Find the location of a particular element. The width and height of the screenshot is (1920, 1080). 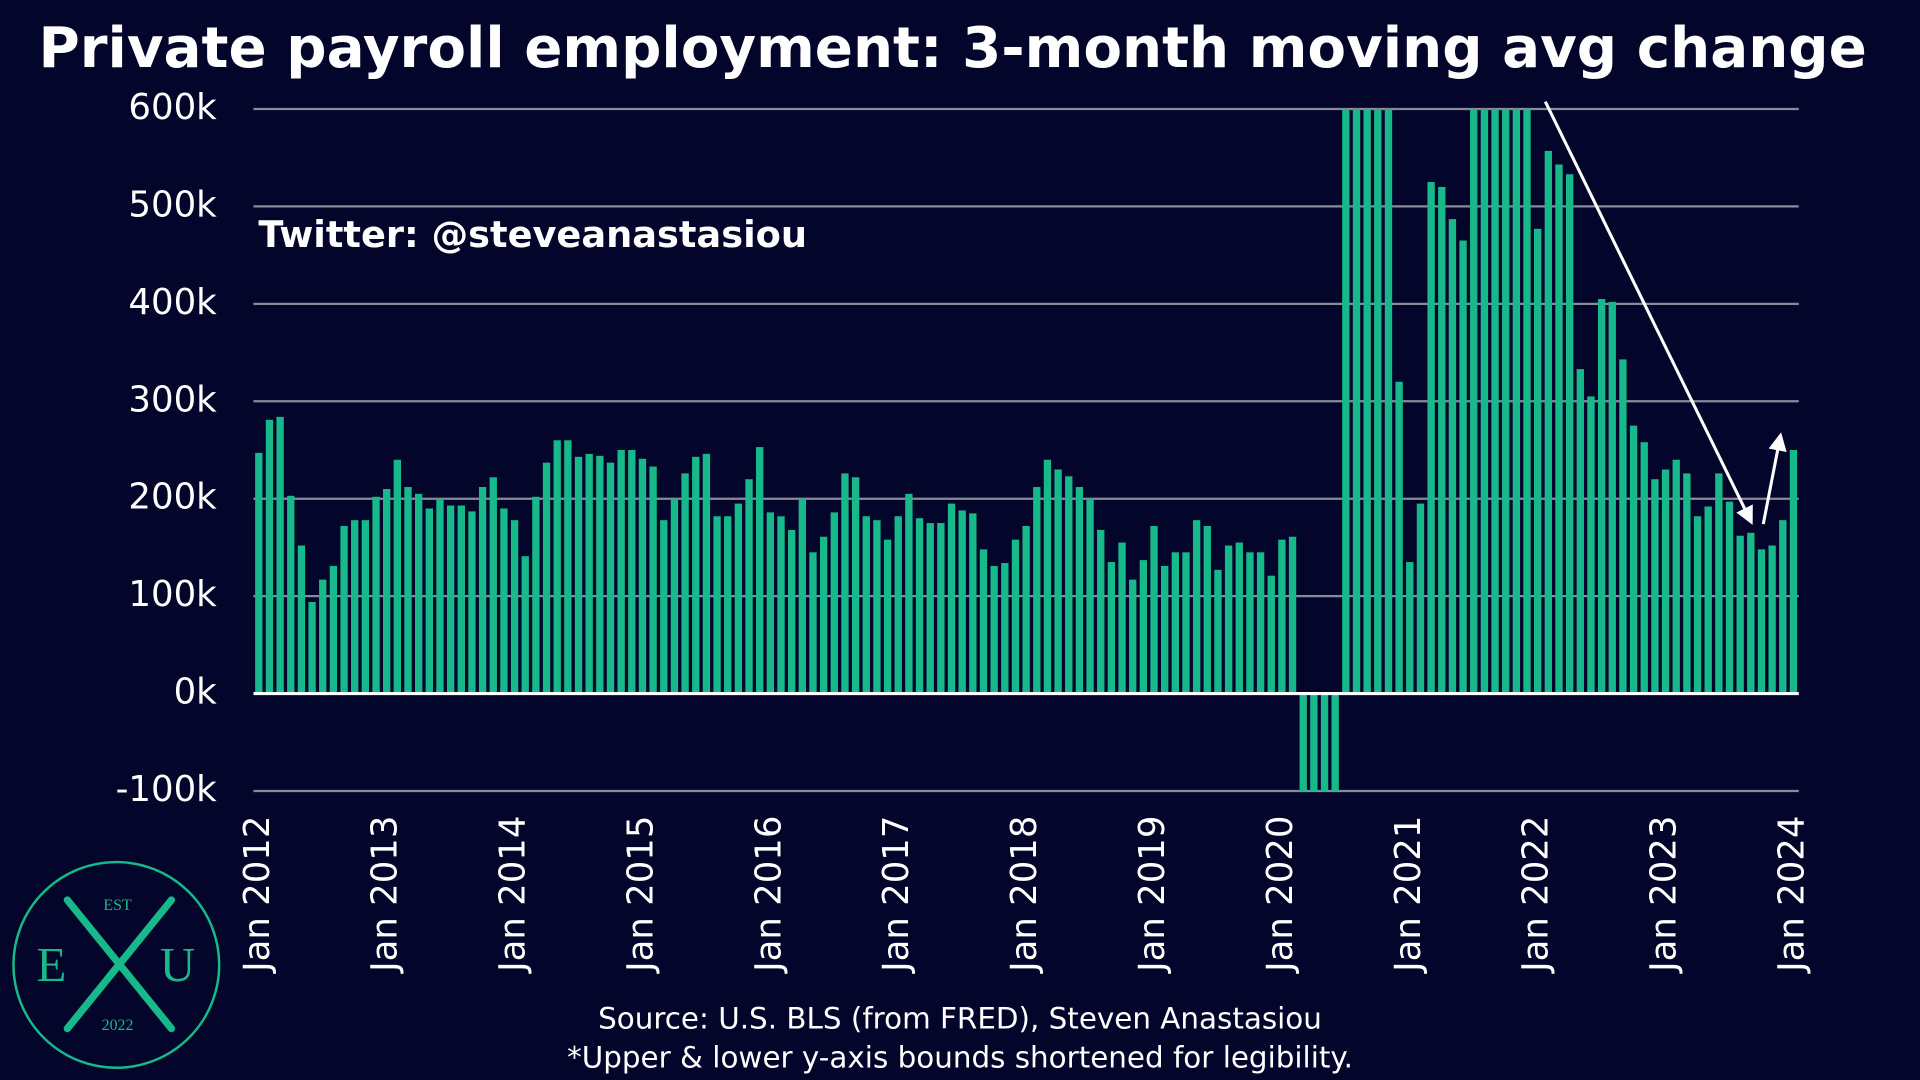

y-tick-label: 600k is located at coordinates (172, 107).